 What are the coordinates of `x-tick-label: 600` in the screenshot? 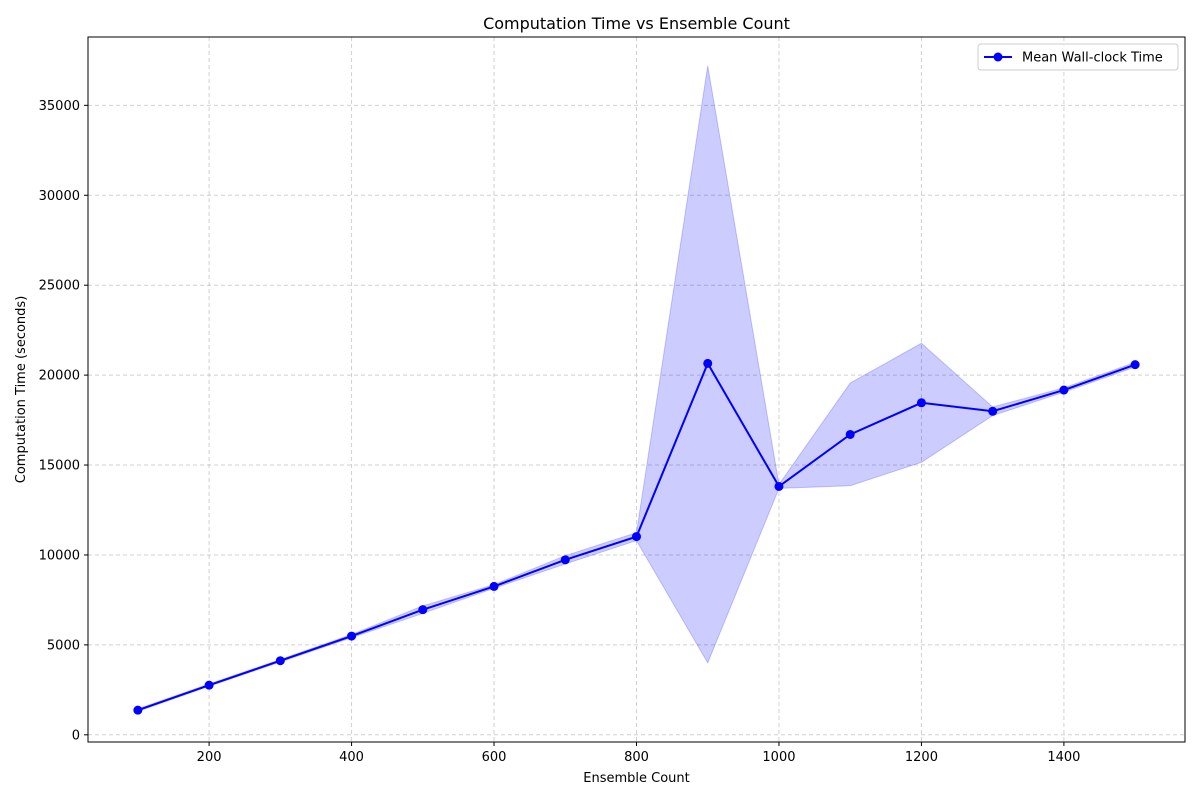 It's located at (494, 757).